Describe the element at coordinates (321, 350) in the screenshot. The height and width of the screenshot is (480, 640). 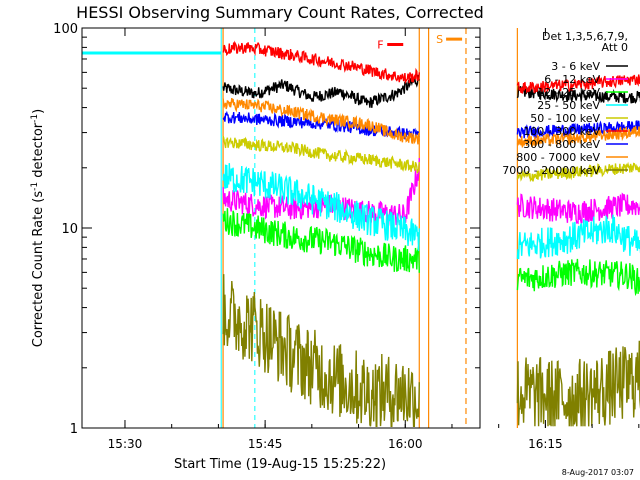
I see `series-line-8-seg1` at that location.